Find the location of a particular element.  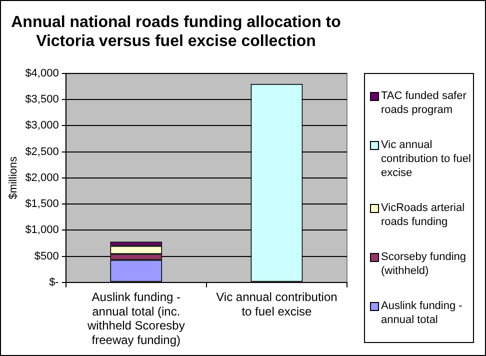

y-tick-label: $3,500 is located at coordinates (42, 100).